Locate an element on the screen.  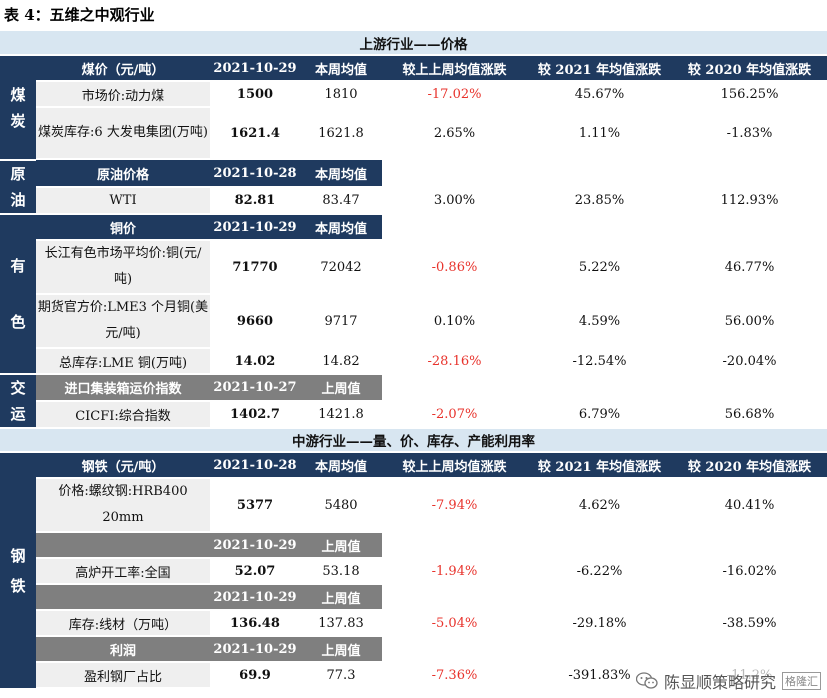
section-title: 上游行业——价格 is located at coordinates (413, 43).